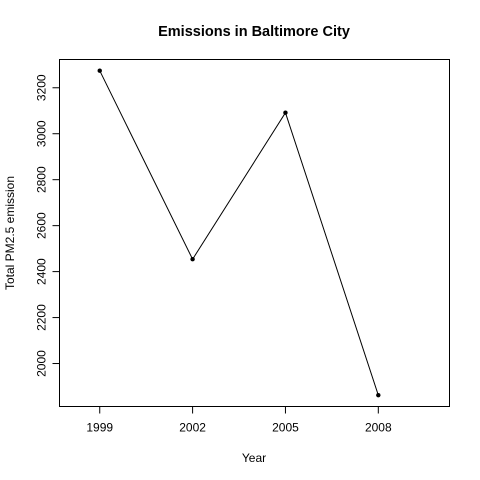  I want to click on y-tick-label: 3200, so click(42, 87).